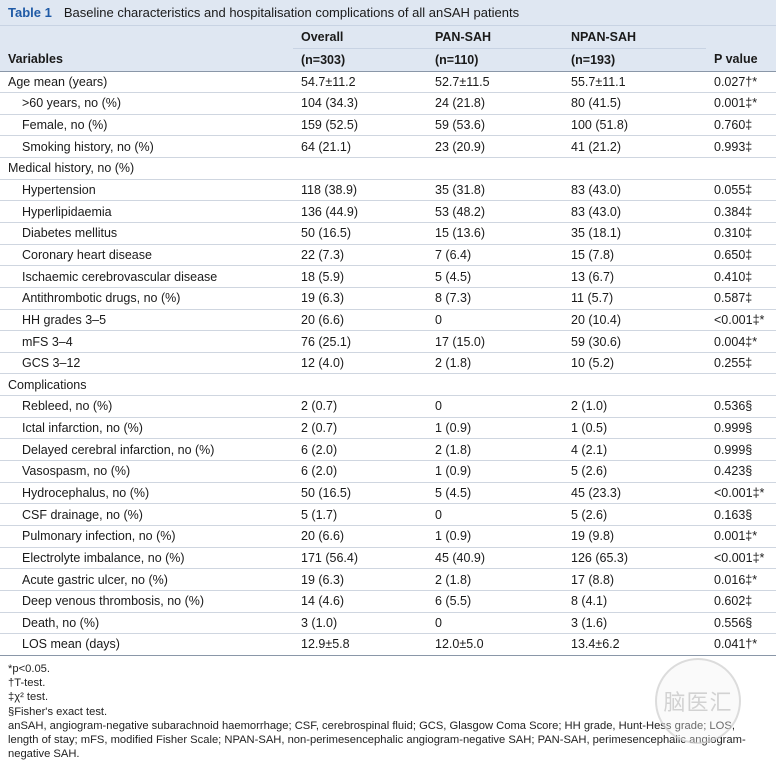  Describe the element at coordinates (495, 276) in the screenshot. I see `cell-pan: 5 (4.5)` at that location.